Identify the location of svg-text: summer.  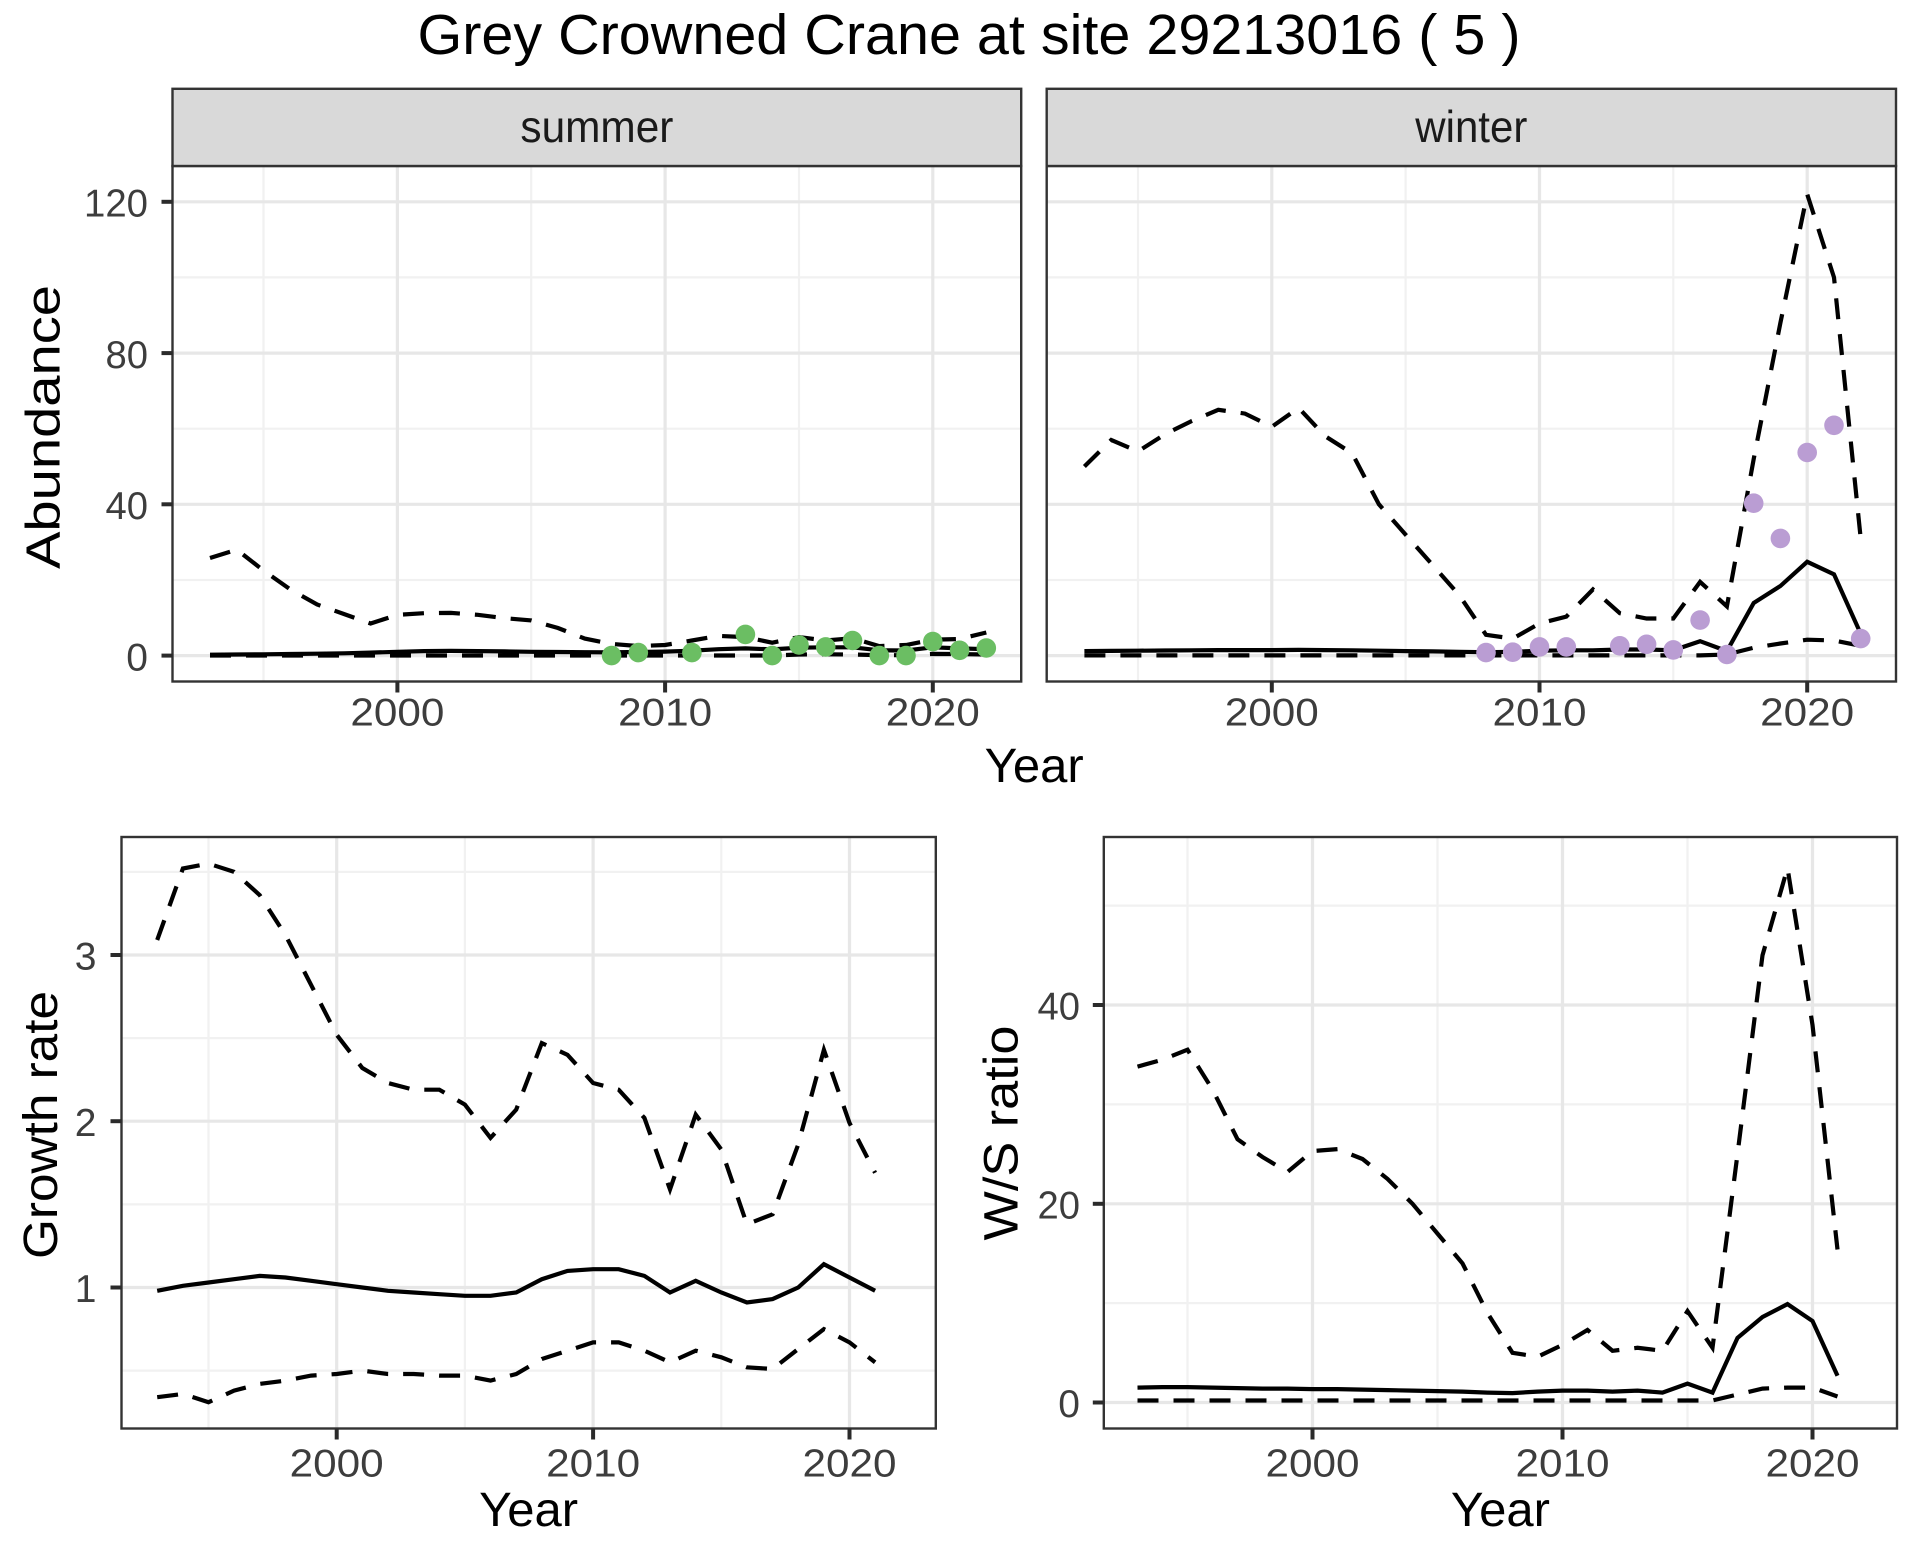
(596, 127).